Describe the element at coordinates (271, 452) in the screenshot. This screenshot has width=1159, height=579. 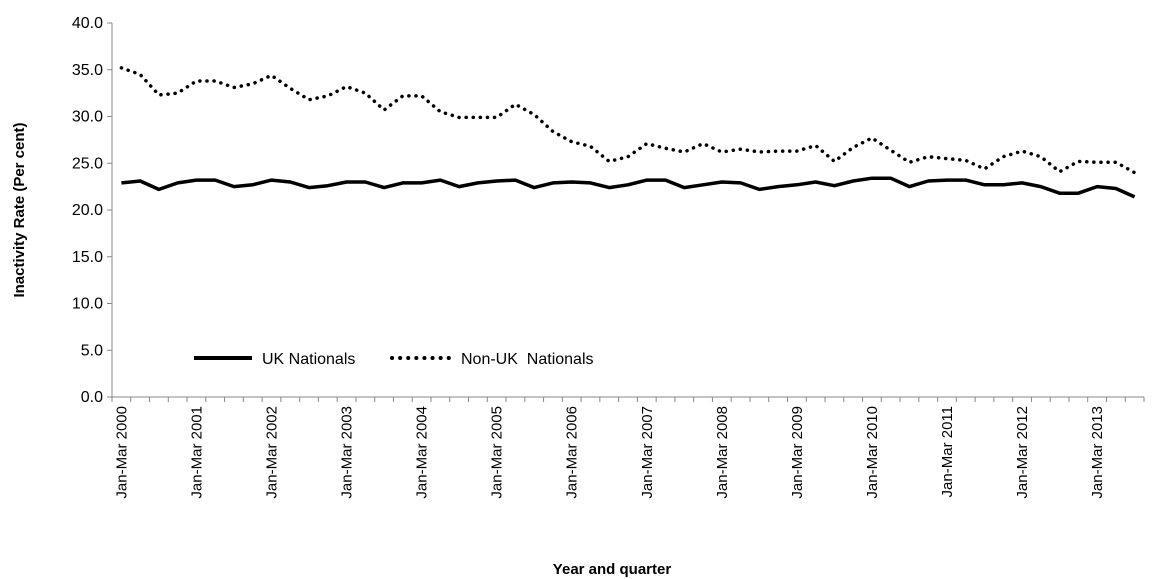
I see `x-tick-label: Jan-Mar 2002` at that location.